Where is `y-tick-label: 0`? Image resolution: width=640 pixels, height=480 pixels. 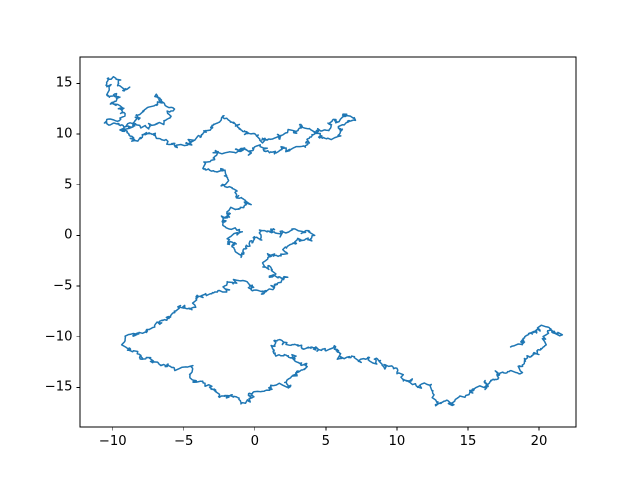 y-tick-label: 0 is located at coordinates (68, 235).